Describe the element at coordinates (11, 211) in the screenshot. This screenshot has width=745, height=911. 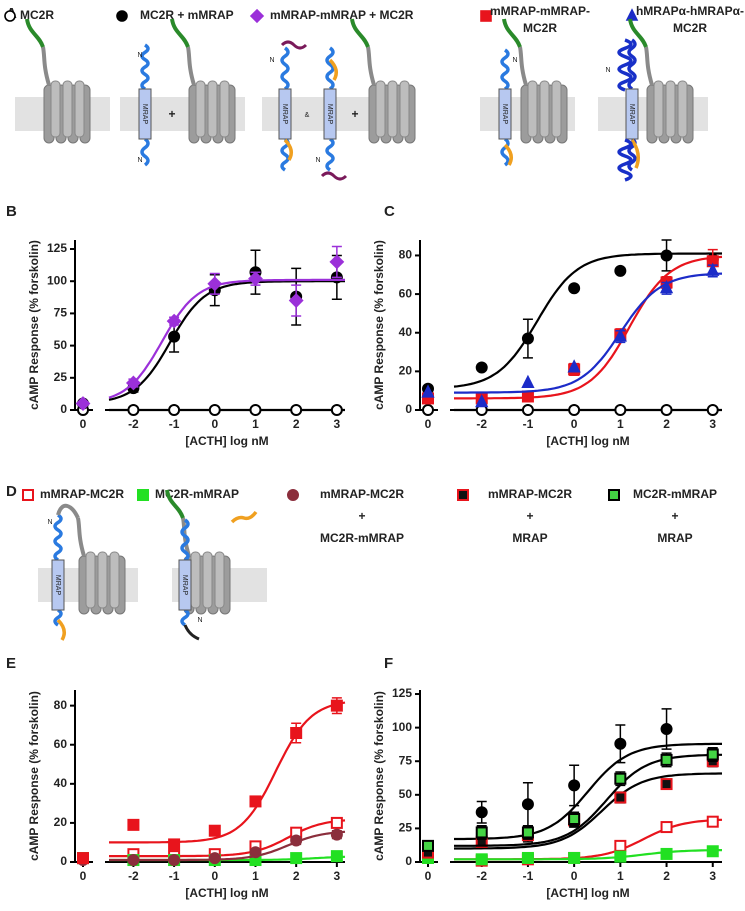
I see `panel-label: B` at that location.